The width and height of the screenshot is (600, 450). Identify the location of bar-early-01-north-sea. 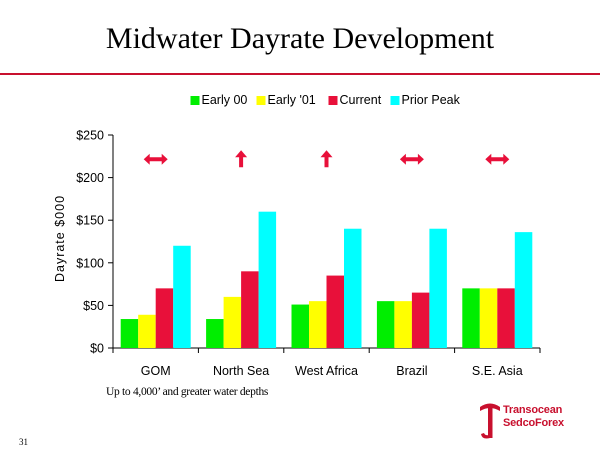
(232, 322).